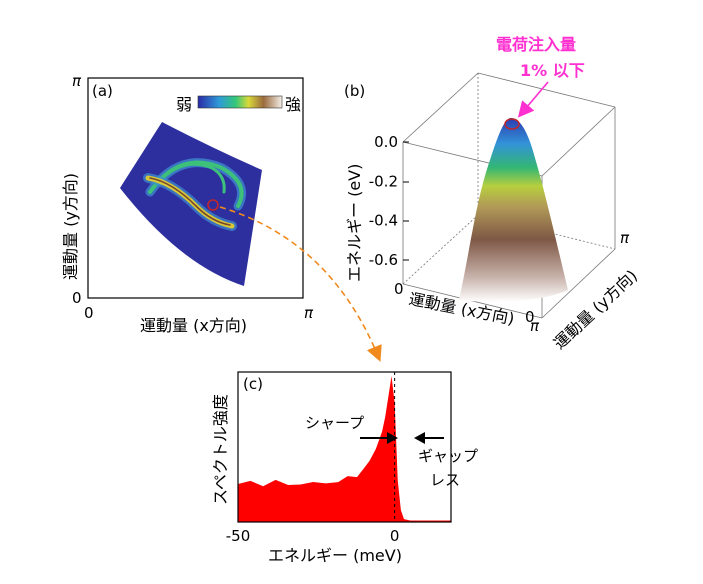 Image resolution: width=703 pixels, height=584 pixels. What do you see at coordinates (535, 326) in the screenshot?
I see `panel-b-pi-x: π` at bounding box center [535, 326].